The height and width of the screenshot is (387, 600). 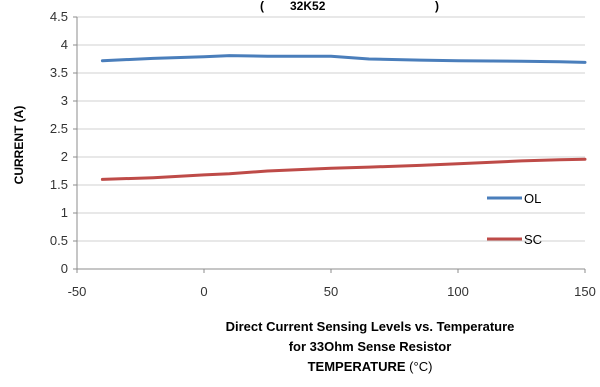 I want to click on y-tick-label: 3, so click(x=64, y=100).